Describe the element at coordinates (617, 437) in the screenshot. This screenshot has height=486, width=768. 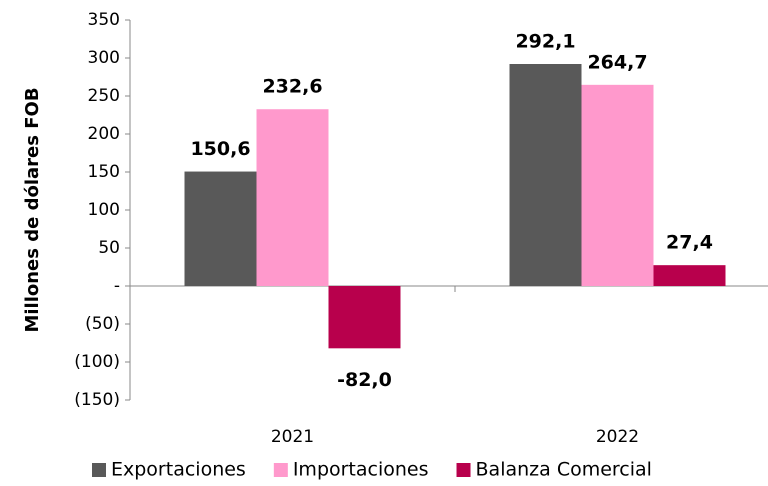
I see `x-tick-label: 2022` at that location.